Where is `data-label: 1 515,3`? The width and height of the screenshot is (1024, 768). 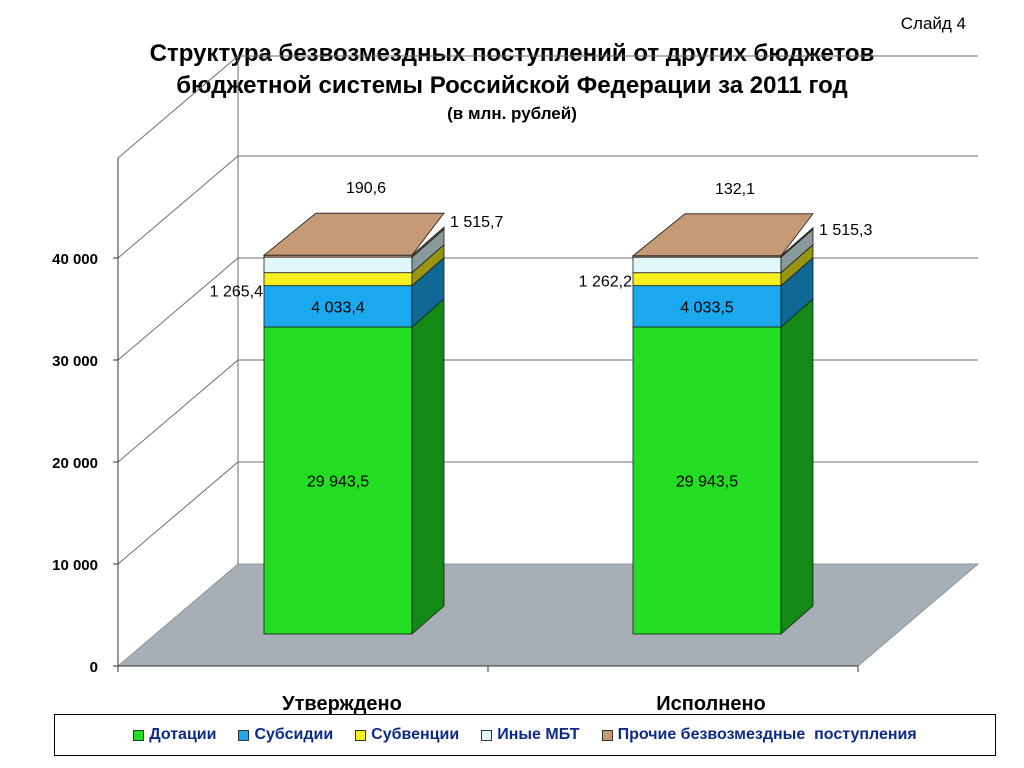
data-label: 1 515,3 is located at coordinates (845, 230).